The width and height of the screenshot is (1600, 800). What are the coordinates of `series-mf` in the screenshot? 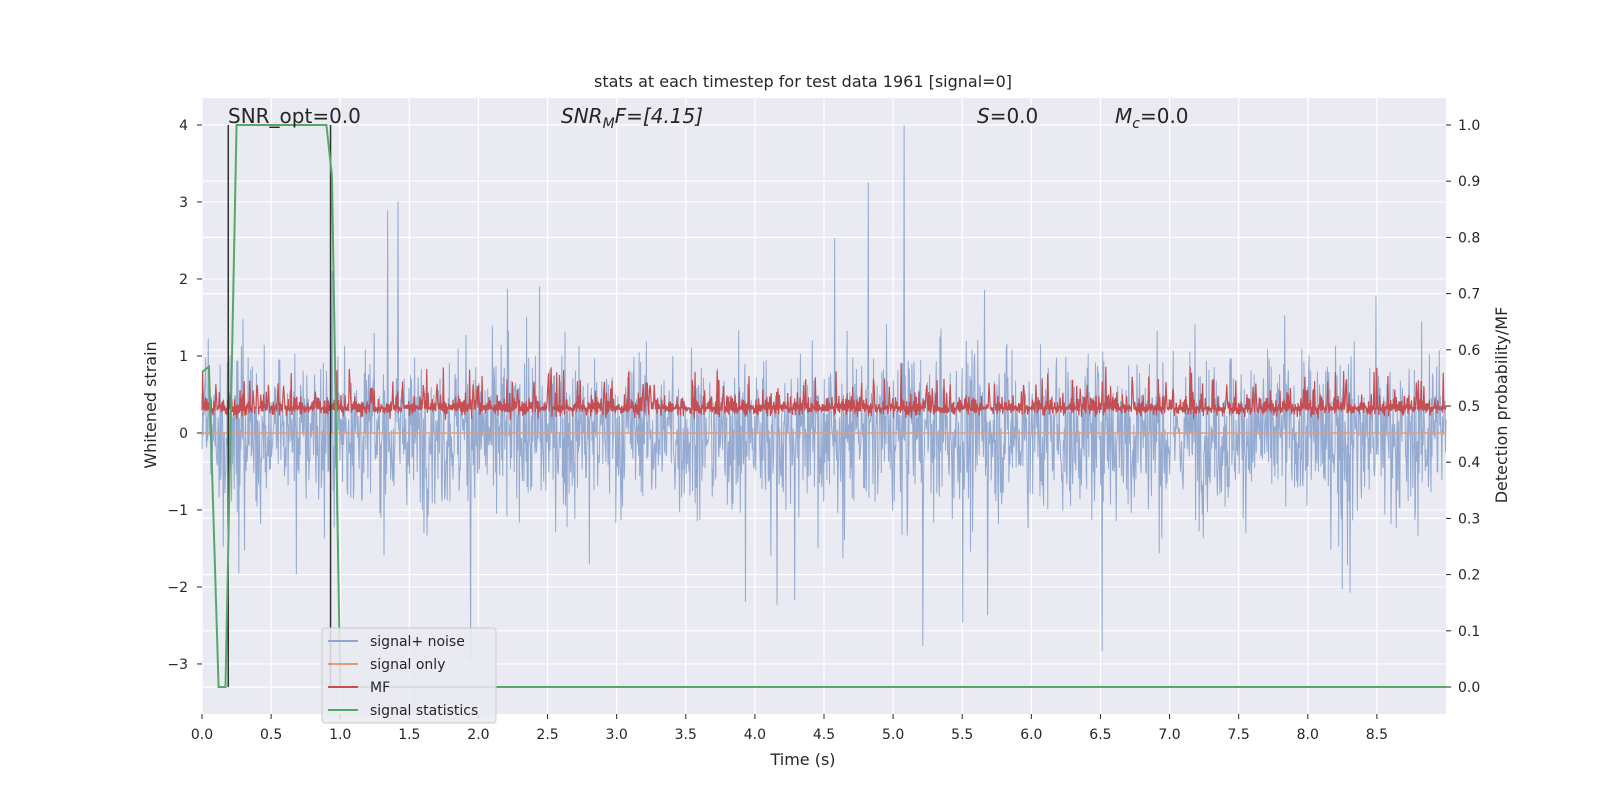 It's located at (824, 391).